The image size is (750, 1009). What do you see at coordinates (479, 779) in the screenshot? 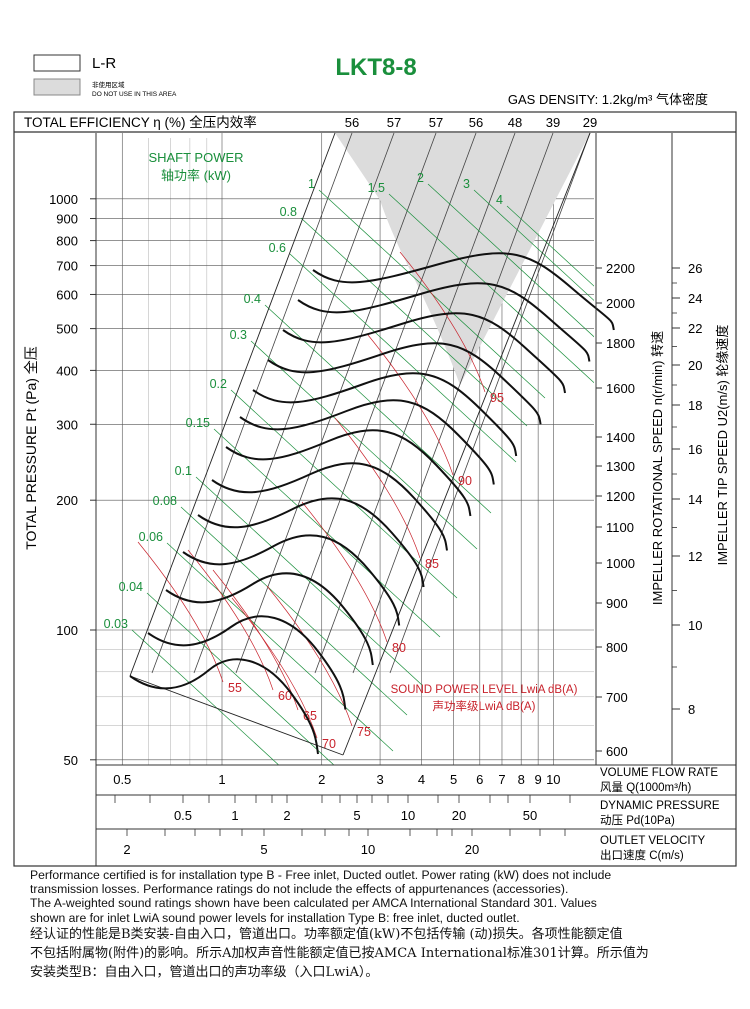
I see `flow-tick-label: 6` at bounding box center [479, 779].